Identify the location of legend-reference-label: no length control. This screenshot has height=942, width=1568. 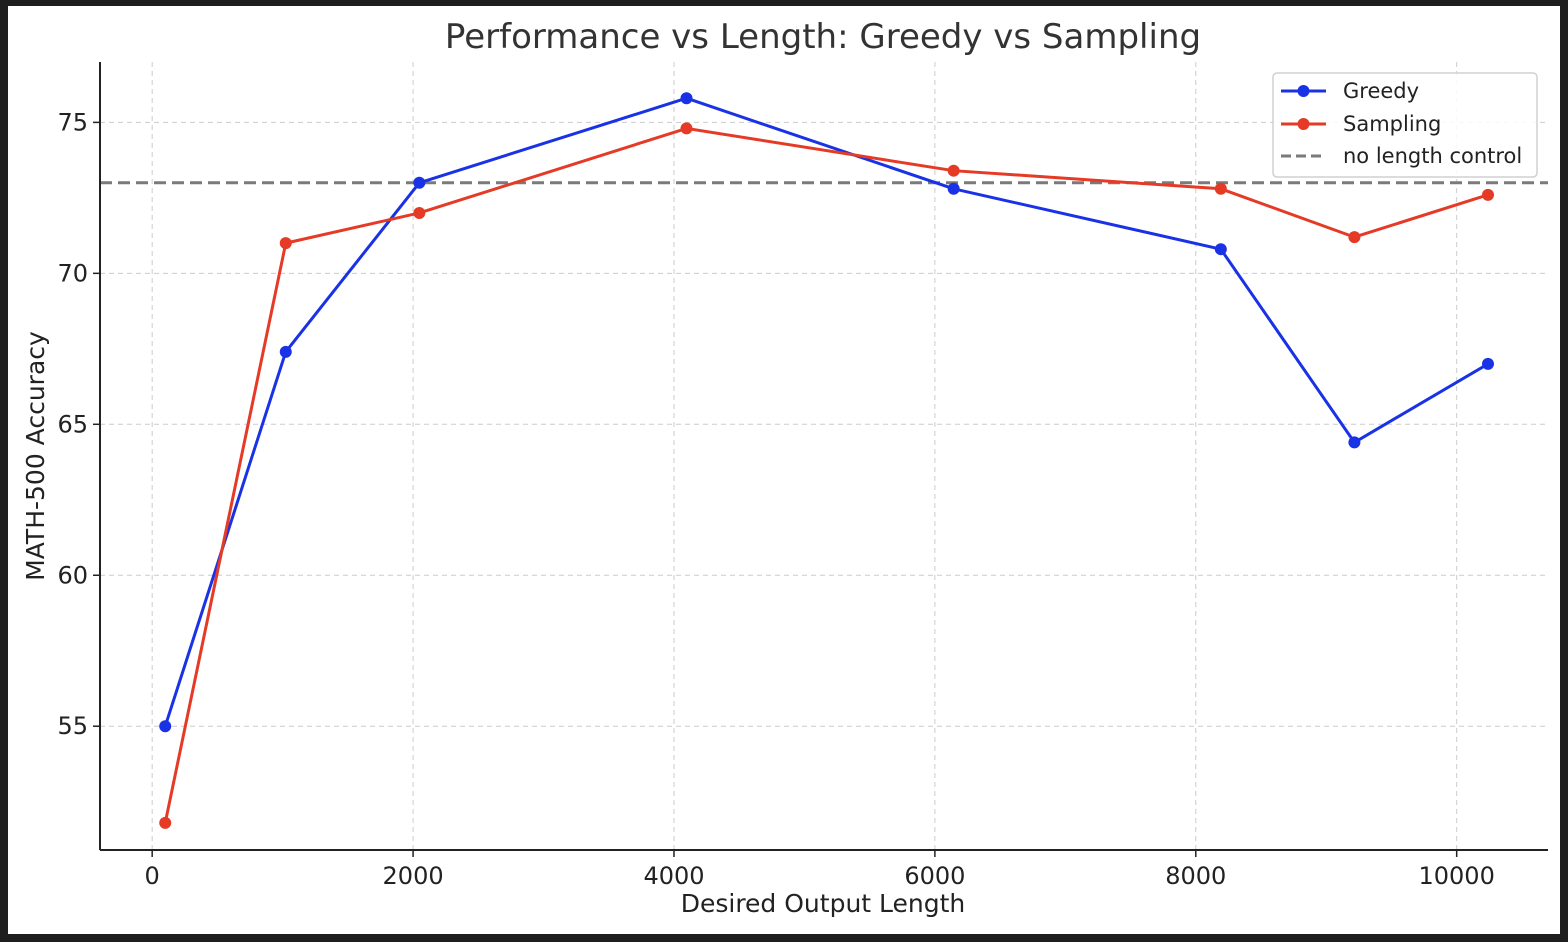
(1432, 156).